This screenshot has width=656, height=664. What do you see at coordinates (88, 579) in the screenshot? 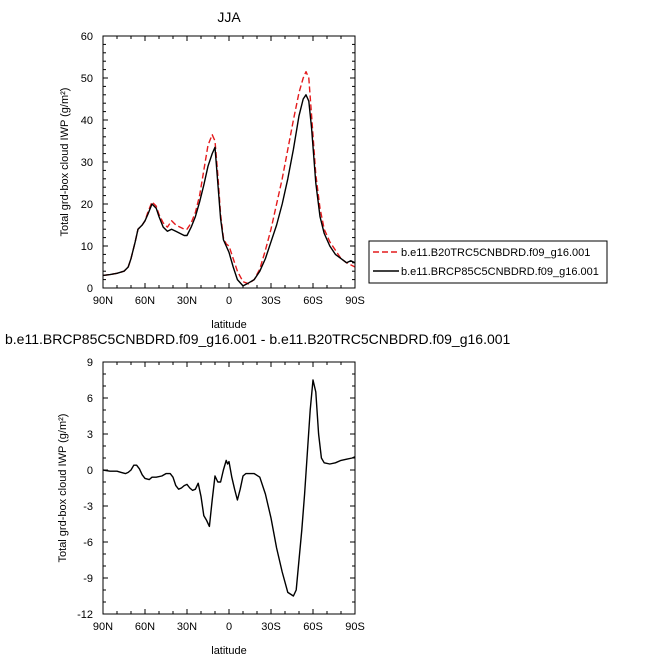
I see `y-tick-label: -9` at bounding box center [88, 579].